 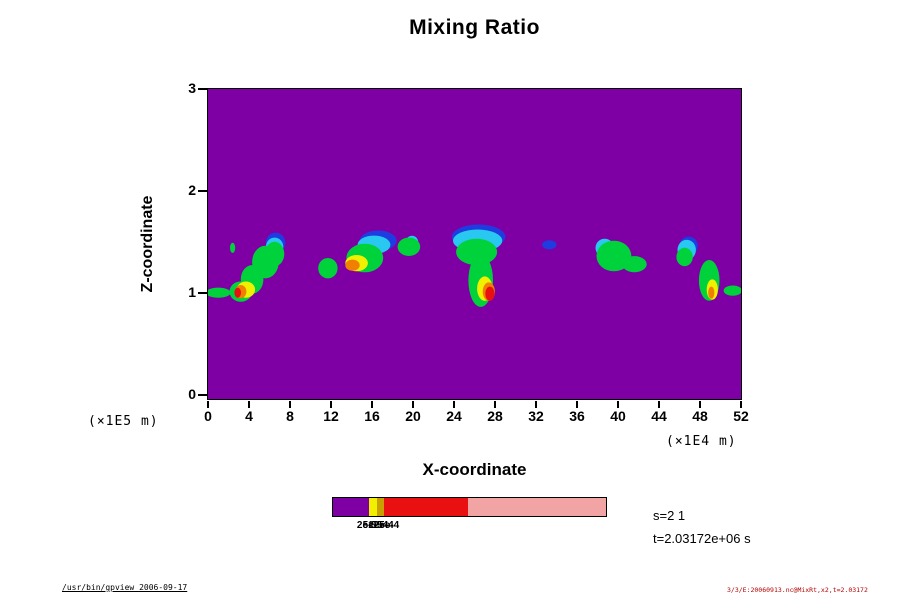 What do you see at coordinates (495, 416) in the screenshot?
I see `x-tick-label: 28` at bounding box center [495, 416].